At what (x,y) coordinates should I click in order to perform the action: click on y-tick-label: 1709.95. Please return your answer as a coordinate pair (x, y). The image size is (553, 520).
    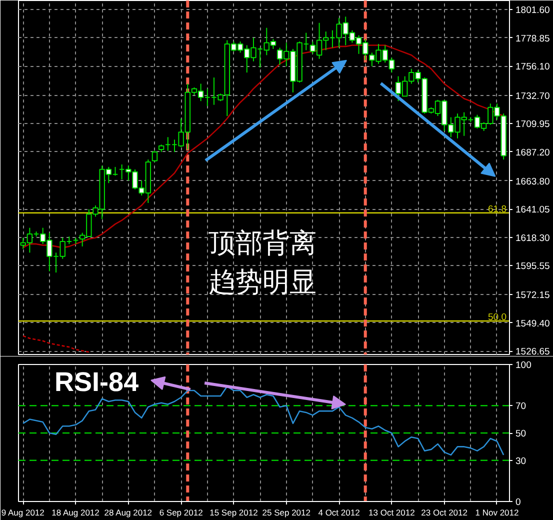
    Looking at the image, I should click on (533, 124).